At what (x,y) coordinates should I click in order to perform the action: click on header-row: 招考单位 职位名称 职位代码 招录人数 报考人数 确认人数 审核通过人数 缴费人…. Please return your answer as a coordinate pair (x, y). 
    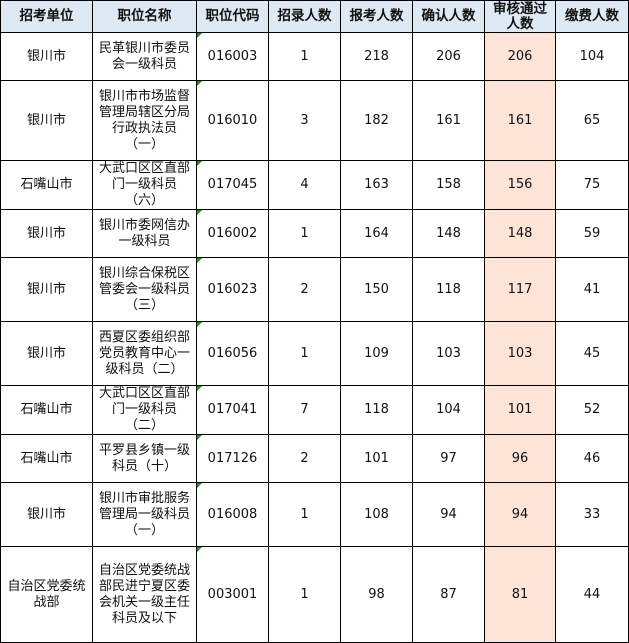
    Looking at the image, I should click on (314, 16).